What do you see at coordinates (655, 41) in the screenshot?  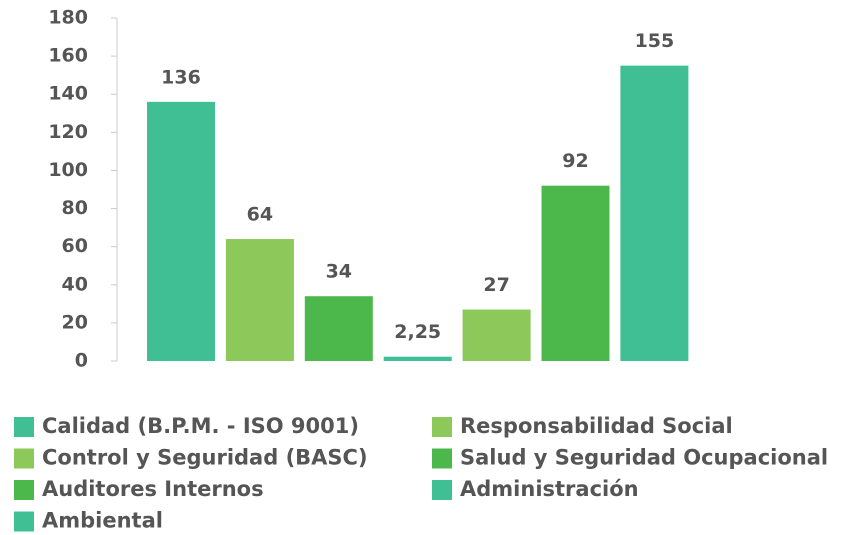 I see `value-label: 155` at bounding box center [655, 41].